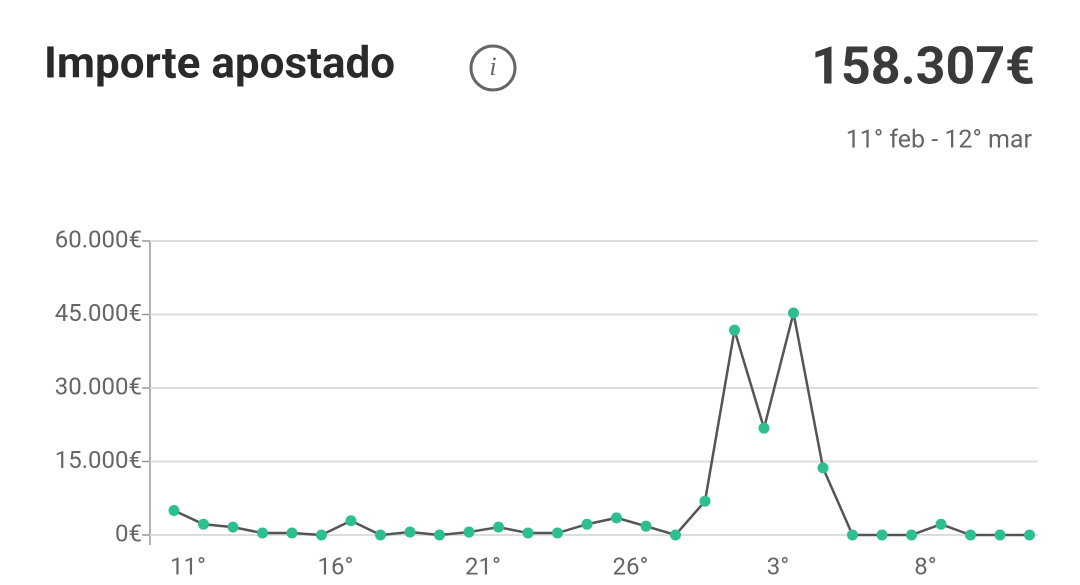 The height and width of the screenshot is (585, 1080). Describe the element at coordinates (98, 386) in the screenshot. I see `y-tick-label: 30.000€` at that location.